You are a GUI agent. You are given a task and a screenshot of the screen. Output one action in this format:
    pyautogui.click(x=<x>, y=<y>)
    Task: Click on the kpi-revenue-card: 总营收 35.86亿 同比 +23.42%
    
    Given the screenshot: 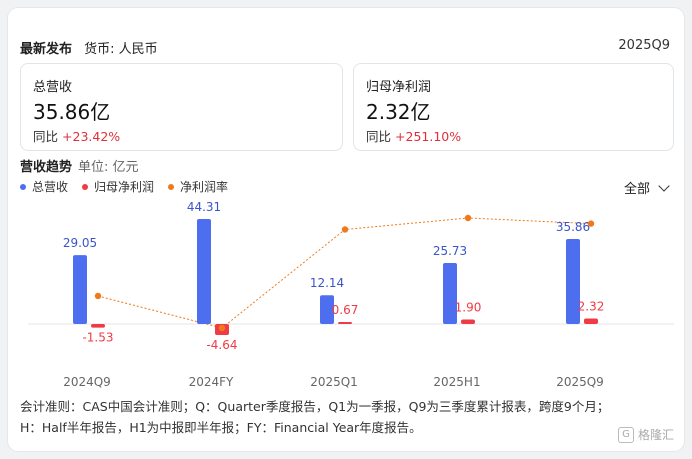 What is the action you would take?
    pyautogui.click(x=181, y=107)
    